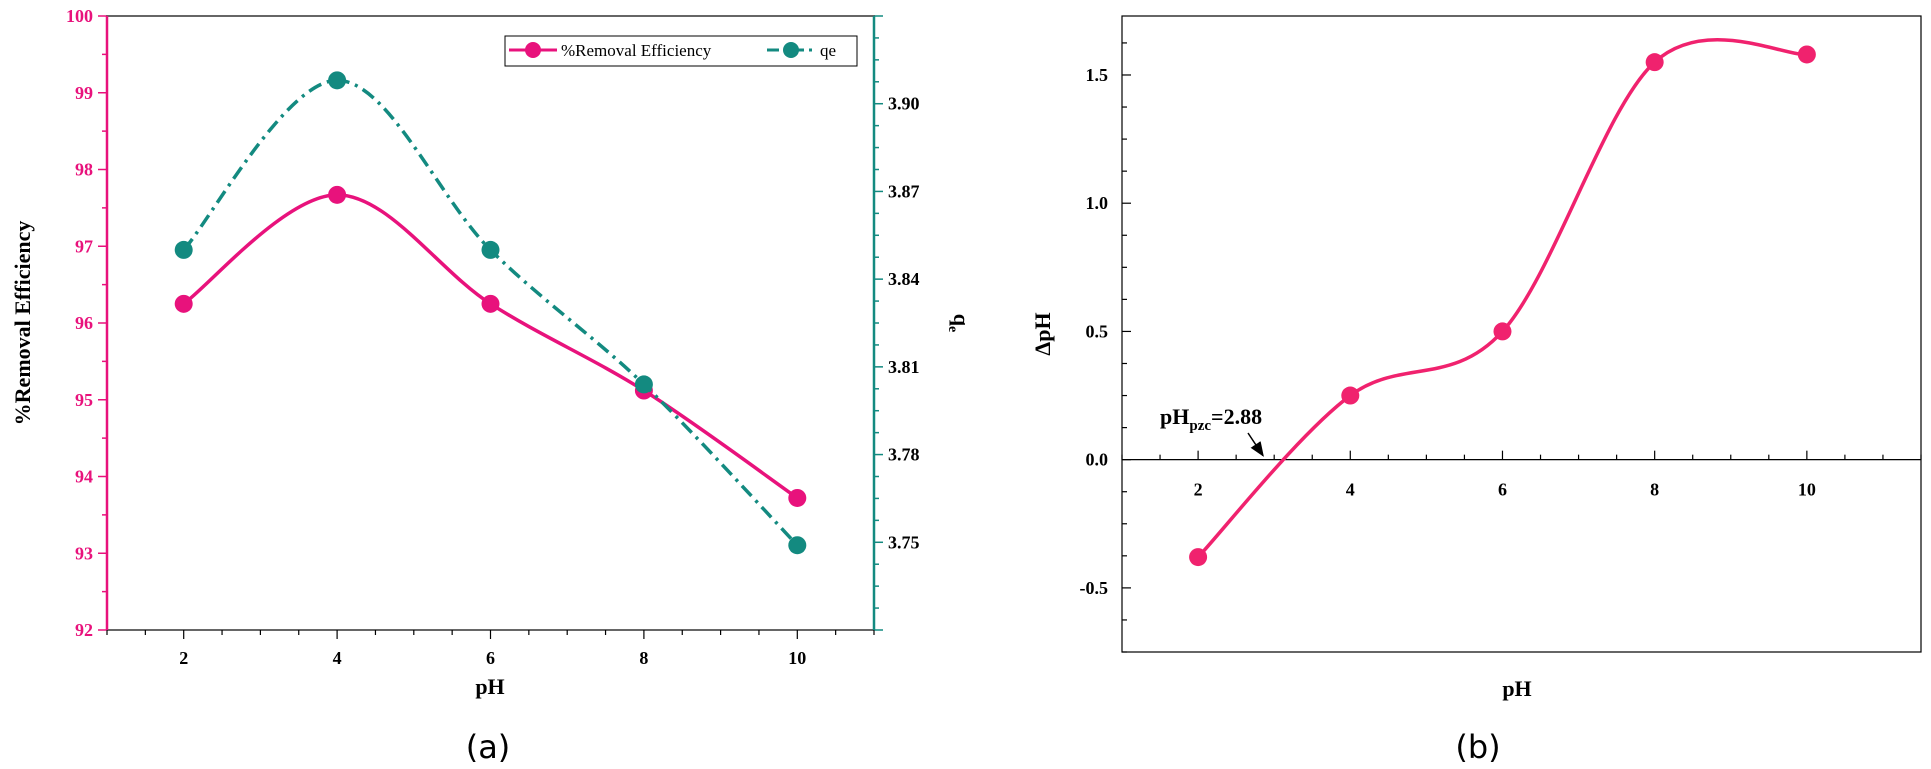 The image size is (1931, 769). Describe the element at coordinates (636, 50) in the screenshot. I see `legend-label-removal: %Removal Efficiency` at that location.